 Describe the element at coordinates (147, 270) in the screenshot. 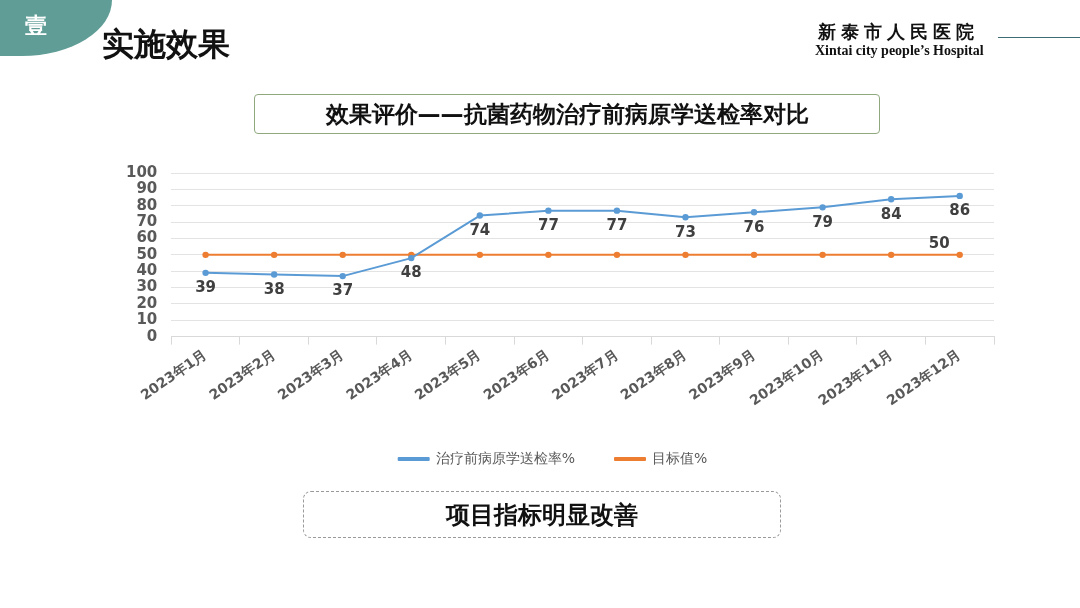

I see `y-tick-label: 40` at that location.